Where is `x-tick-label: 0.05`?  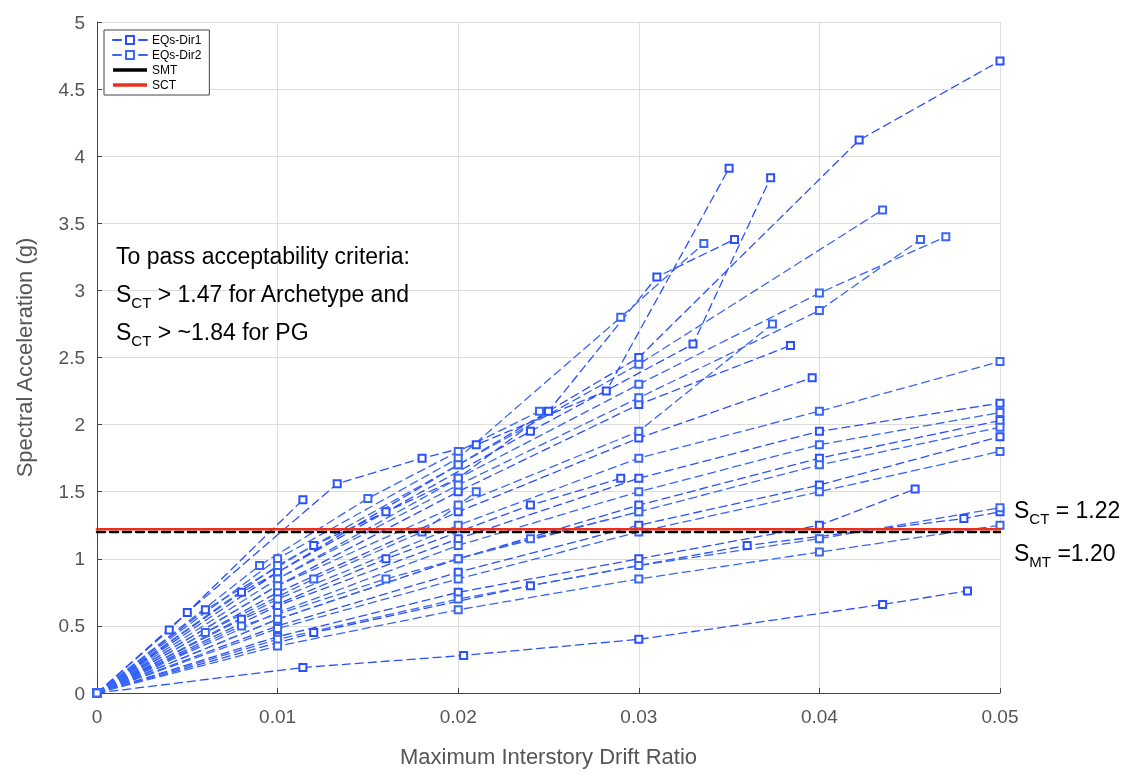 x-tick-label: 0.05 is located at coordinates (1000, 716).